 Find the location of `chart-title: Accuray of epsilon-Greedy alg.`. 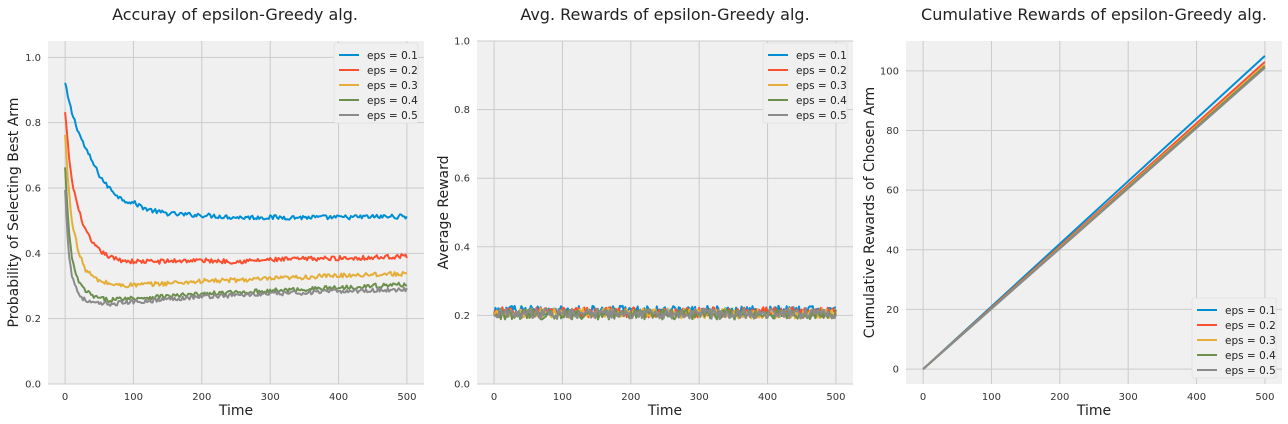

chart-title: Accuray of epsilon-Greedy alg. is located at coordinates (235, 14).